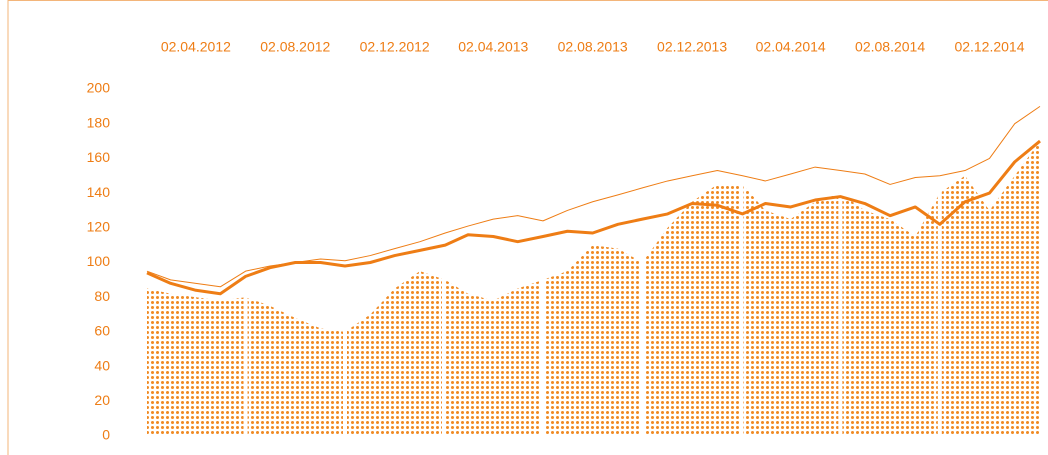 This screenshot has width=1048, height=455. What do you see at coordinates (692, 47) in the screenshot?
I see `x-tick-label: 02.12.2013` at bounding box center [692, 47].